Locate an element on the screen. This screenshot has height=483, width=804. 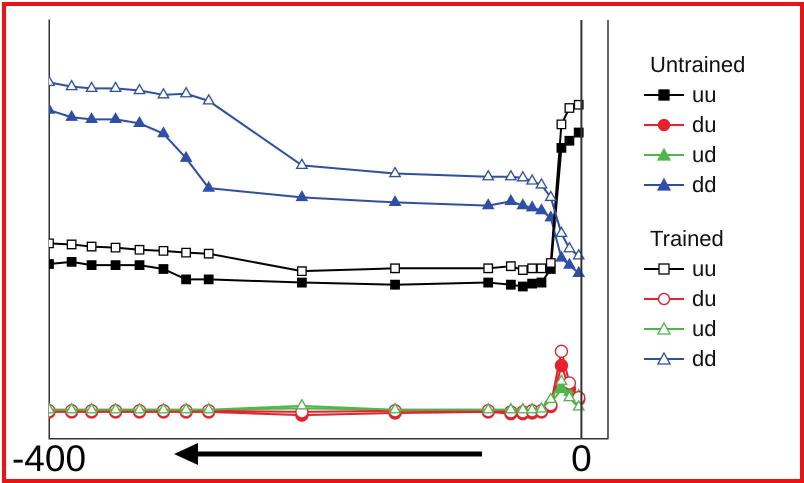
x-tick-label: 0 is located at coordinates (581, 459).